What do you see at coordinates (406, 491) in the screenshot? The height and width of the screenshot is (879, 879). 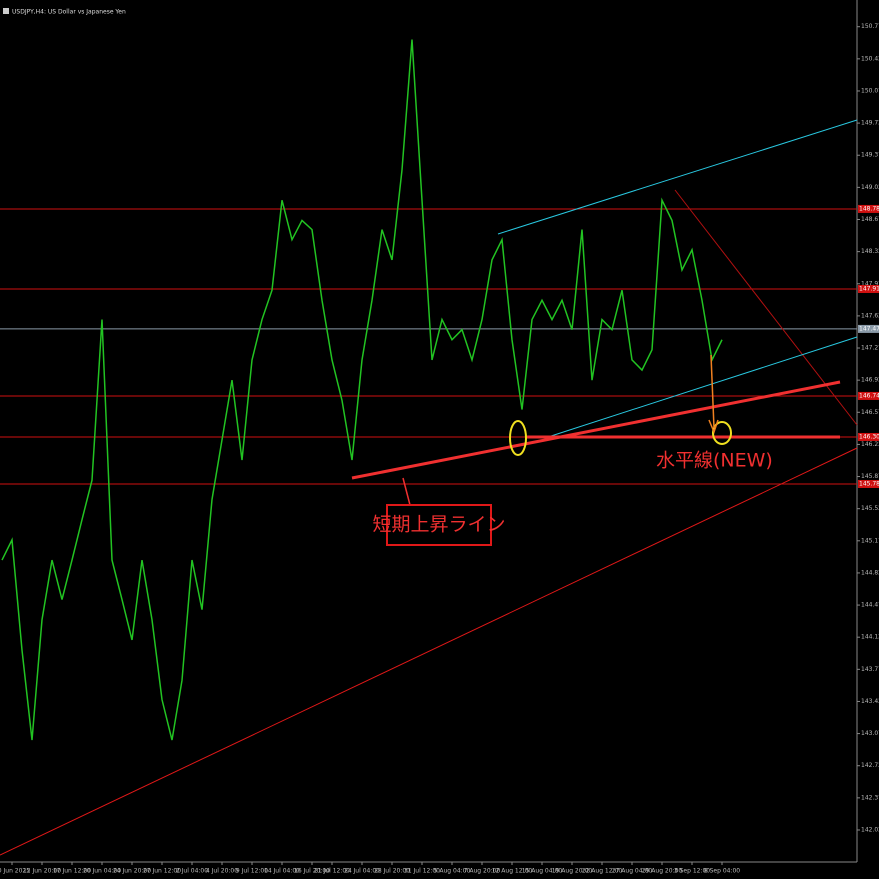 I see `callout-connector` at bounding box center [406, 491].